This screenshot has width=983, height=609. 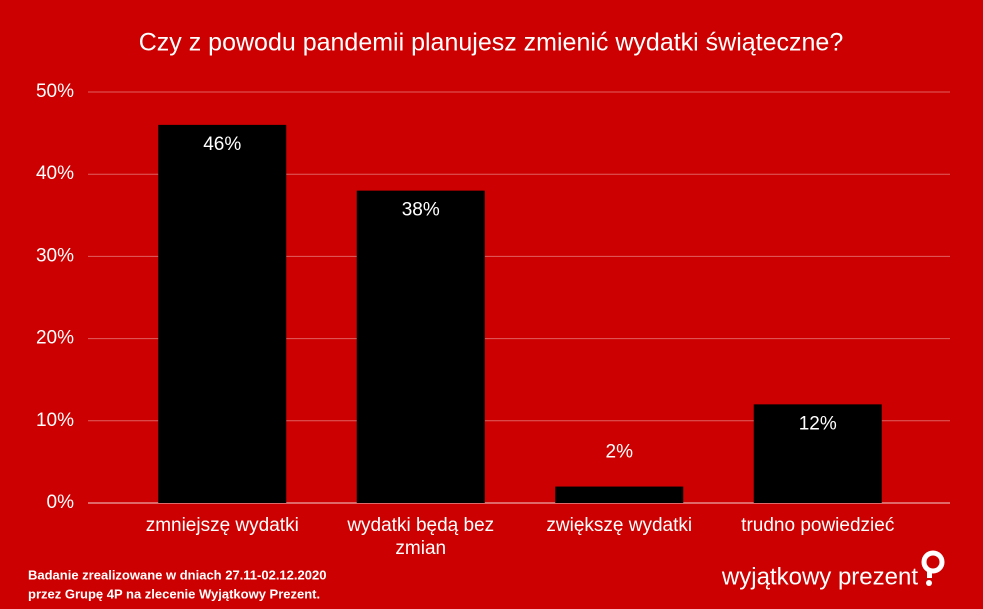 What do you see at coordinates (421, 210) in the screenshot?
I see `value-label: 38%` at bounding box center [421, 210].